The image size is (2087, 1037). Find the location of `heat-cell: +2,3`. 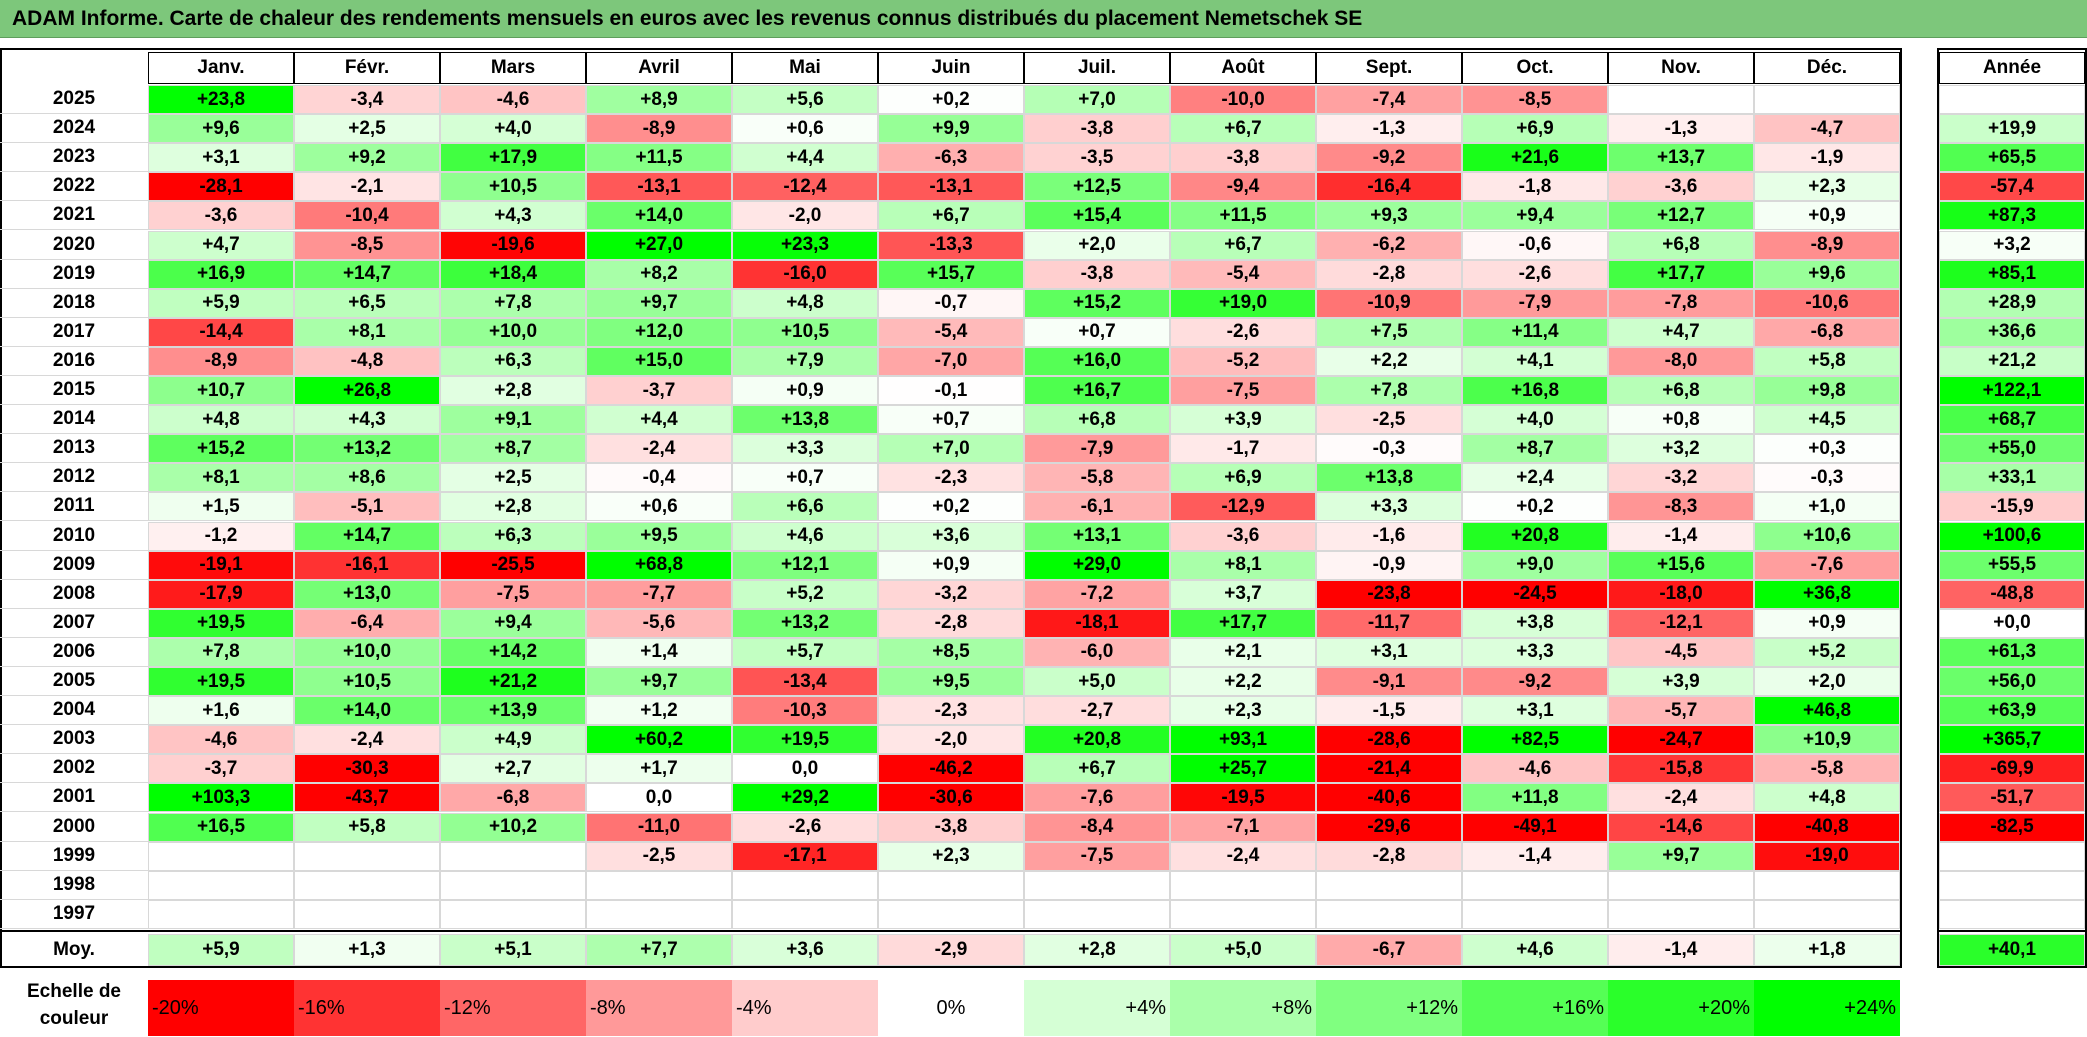

heat-cell: +2,3 is located at coordinates (951, 856).